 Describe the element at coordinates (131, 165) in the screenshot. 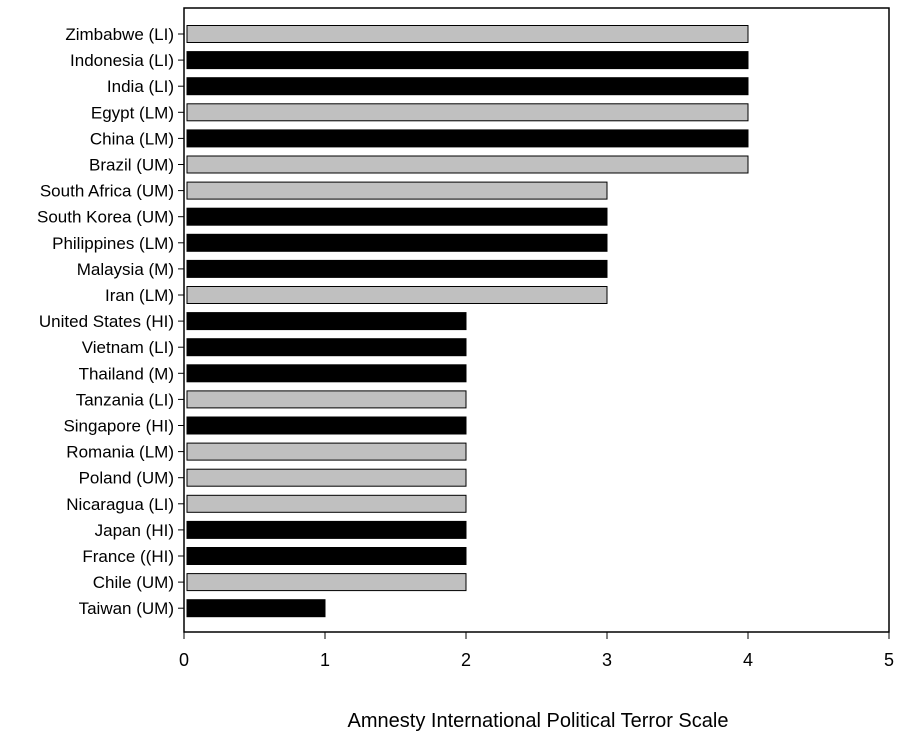

I see `category-label: Brazil (UM)` at that location.